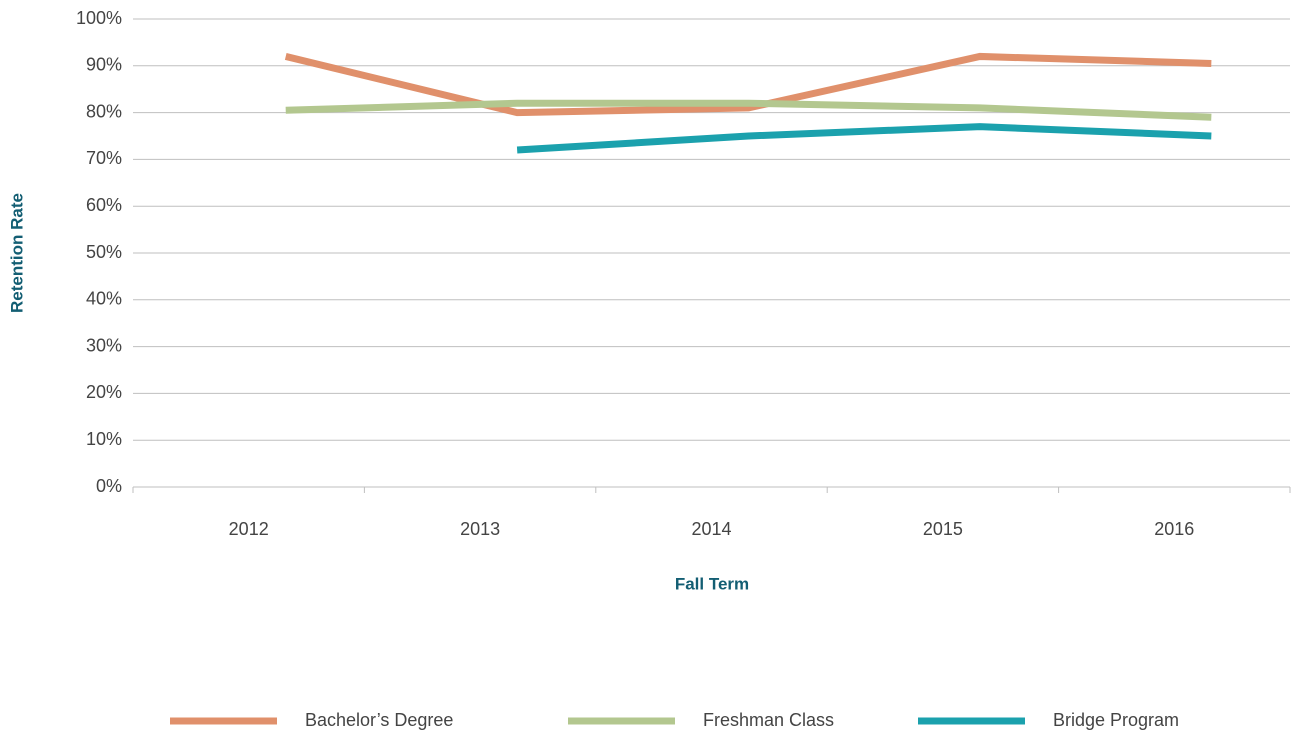 The width and height of the screenshot is (1295, 737). Describe the element at coordinates (104, 205) in the screenshot. I see `y-tick-label: 60%` at that location.